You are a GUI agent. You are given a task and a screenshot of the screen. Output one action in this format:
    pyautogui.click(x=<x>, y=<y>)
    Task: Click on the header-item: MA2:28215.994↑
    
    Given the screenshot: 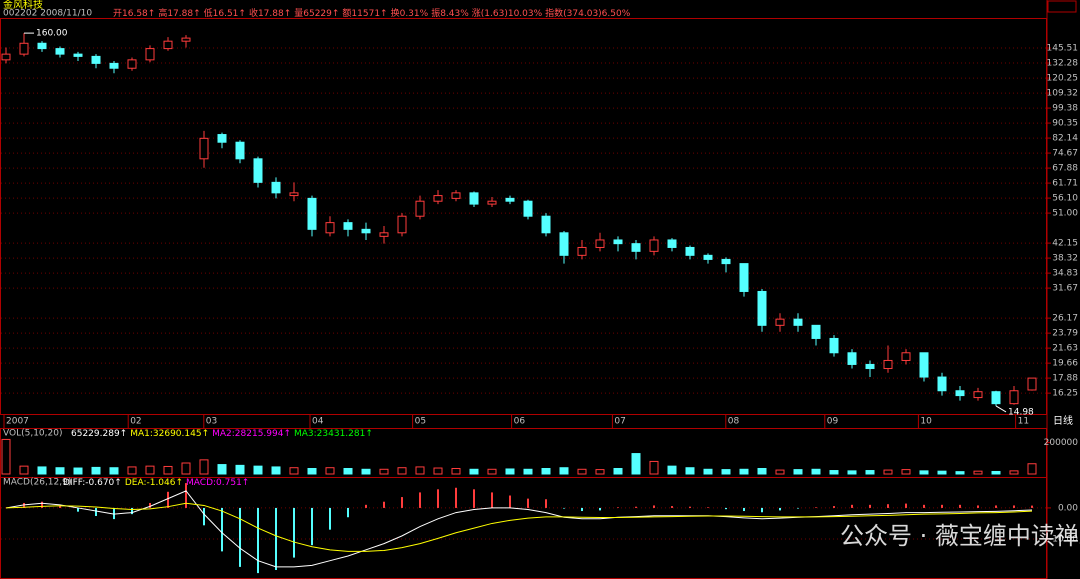 What is the action you would take?
    pyautogui.click(x=251, y=434)
    